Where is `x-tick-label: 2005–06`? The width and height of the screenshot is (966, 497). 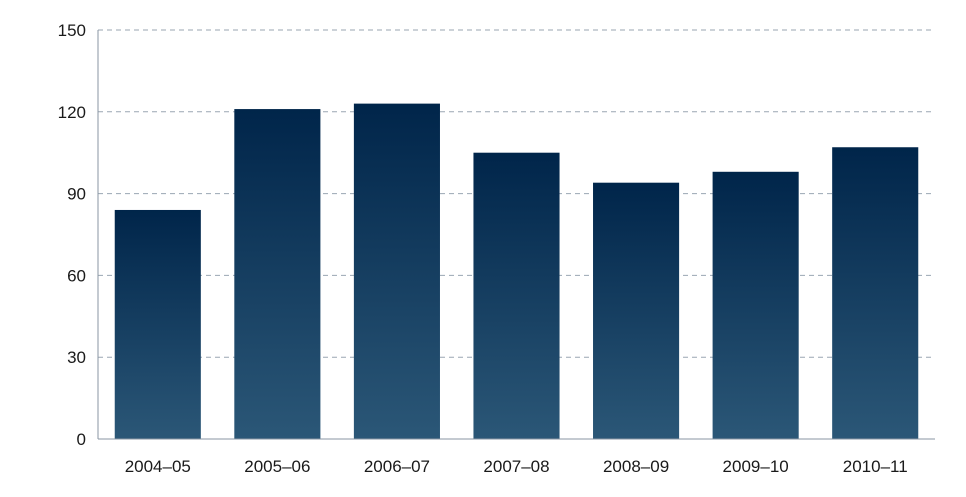
x-tick-label: 2005–06 is located at coordinates (277, 466).